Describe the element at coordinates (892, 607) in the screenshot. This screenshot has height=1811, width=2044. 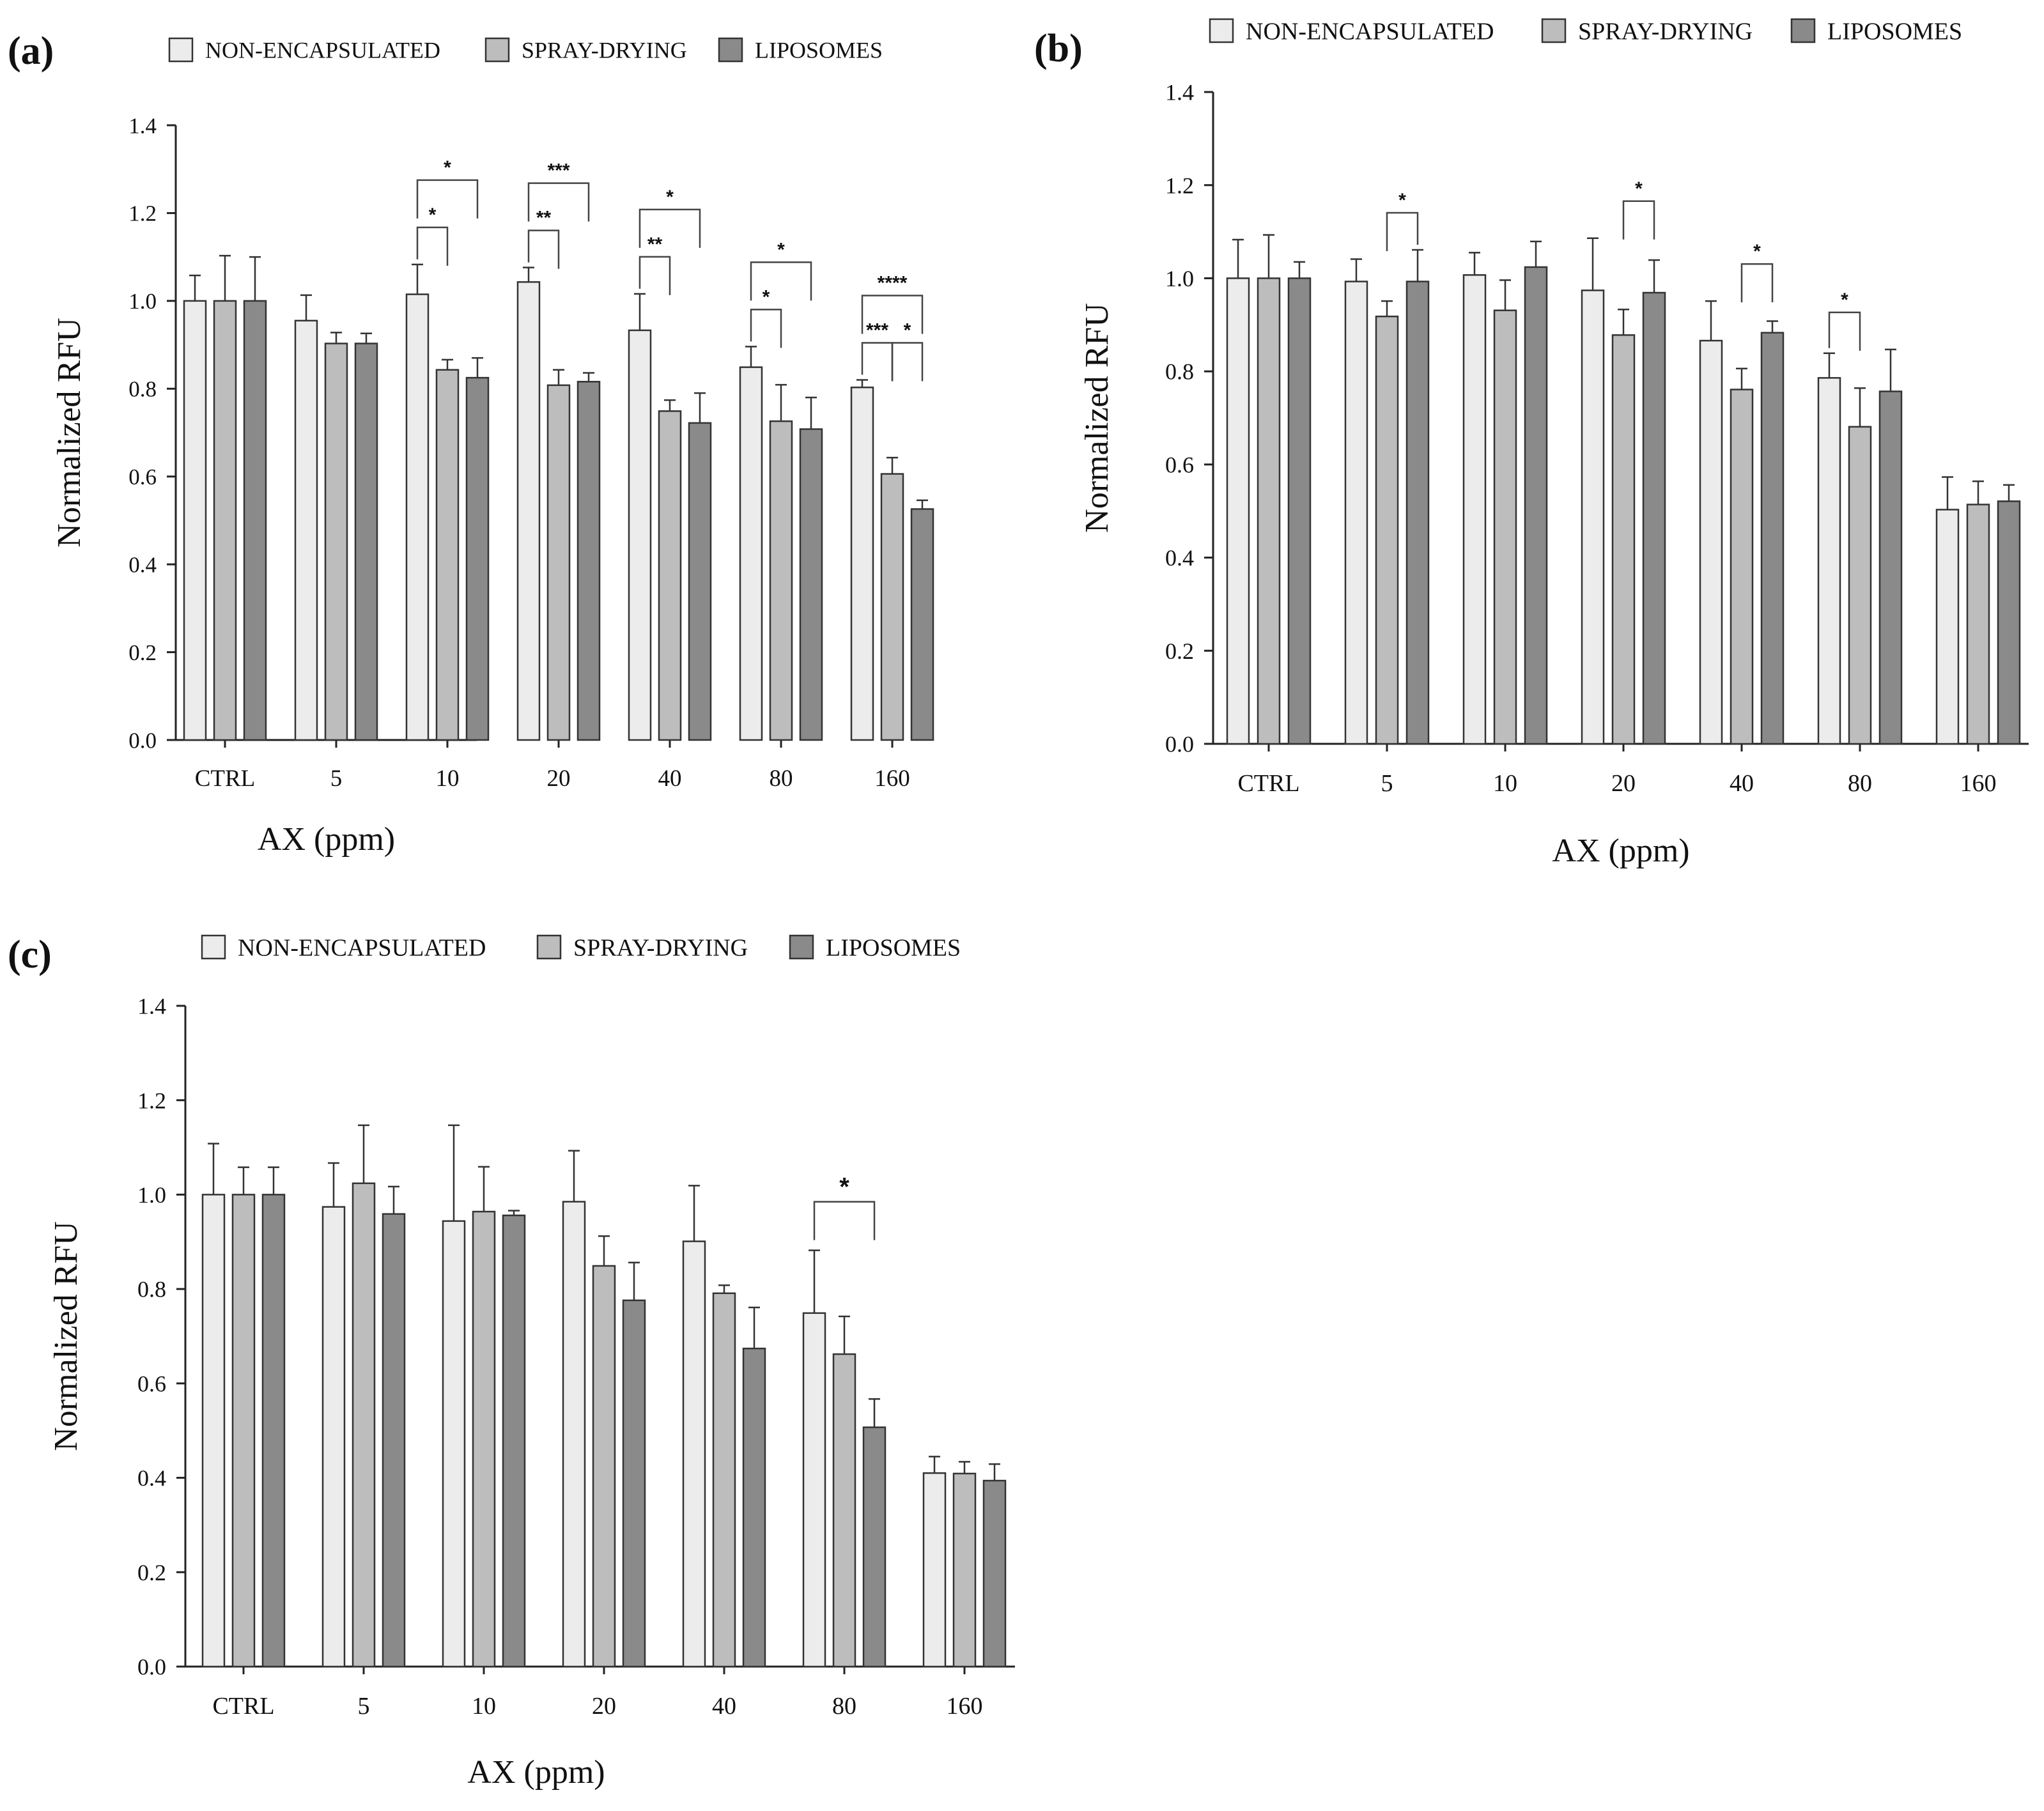
I see `bar-160-s1` at that location.